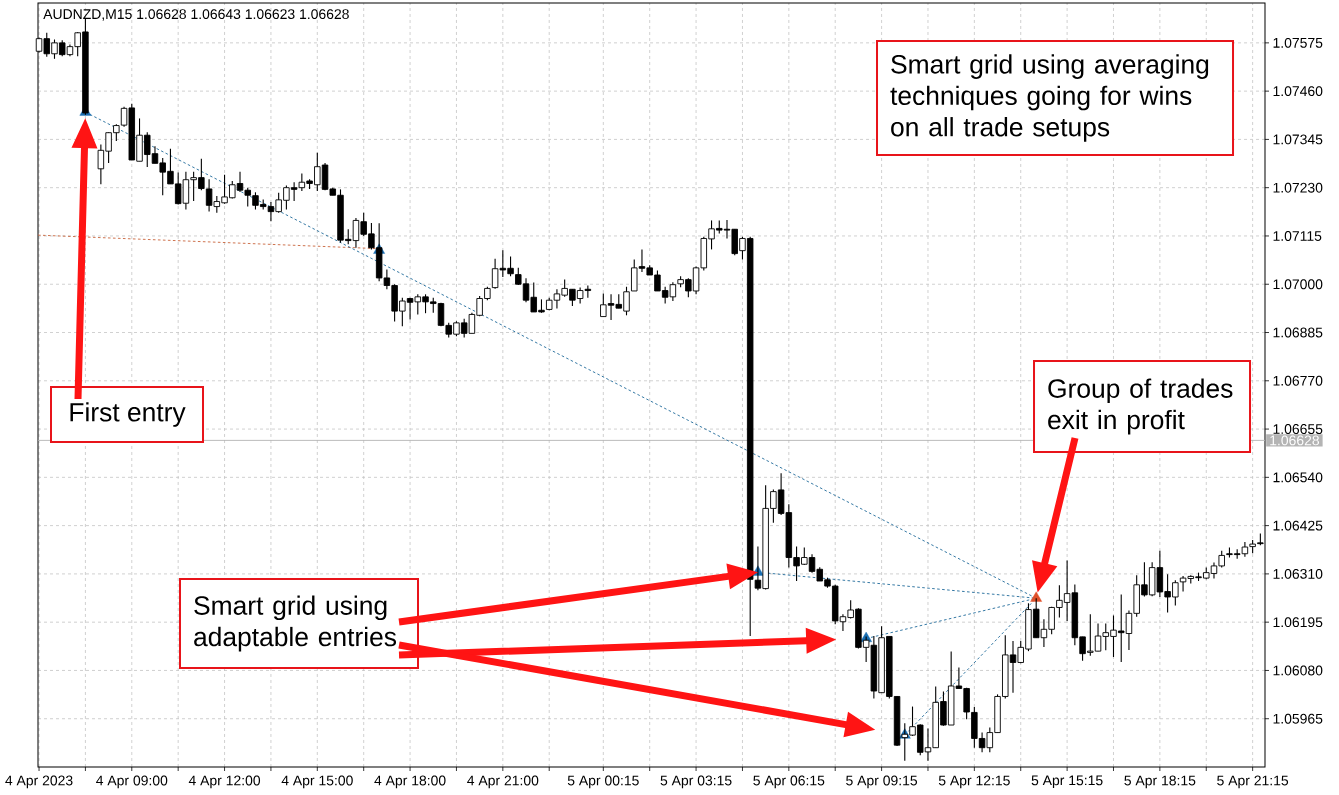 Image resolution: width=1339 pixels, height=795 pixels. What do you see at coordinates (1298, 139) in the screenshot?
I see `y-tick-label: 1.07345` at bounding box center [1298, 139].